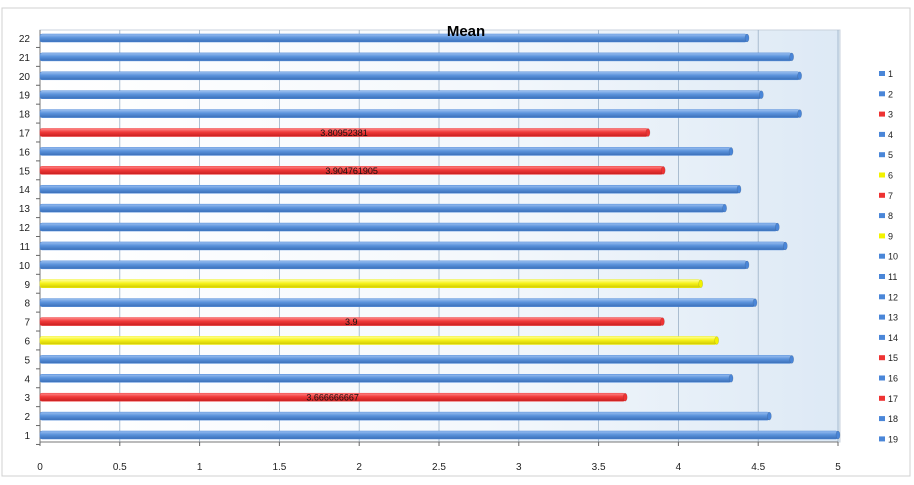 This screenshot has height=485, width=914. Describe the element at coordinates (351, 322) in the screenshot. I see `data-label: 3.9` at that location.